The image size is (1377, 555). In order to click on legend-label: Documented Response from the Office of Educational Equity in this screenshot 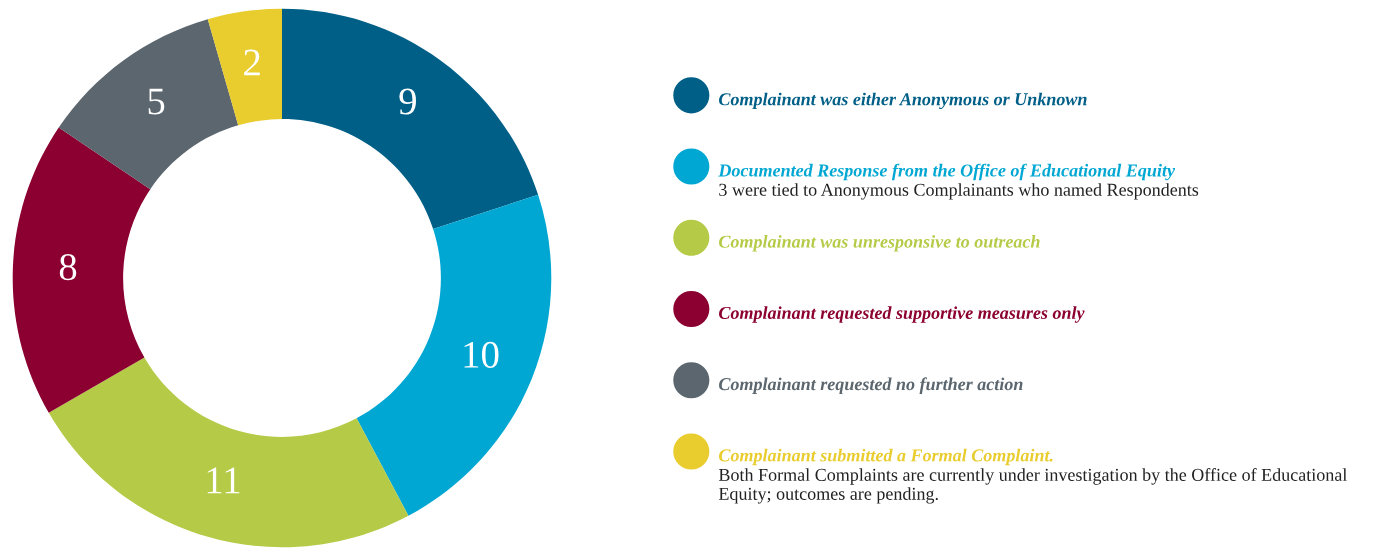, I will do `click(947, 172)`.